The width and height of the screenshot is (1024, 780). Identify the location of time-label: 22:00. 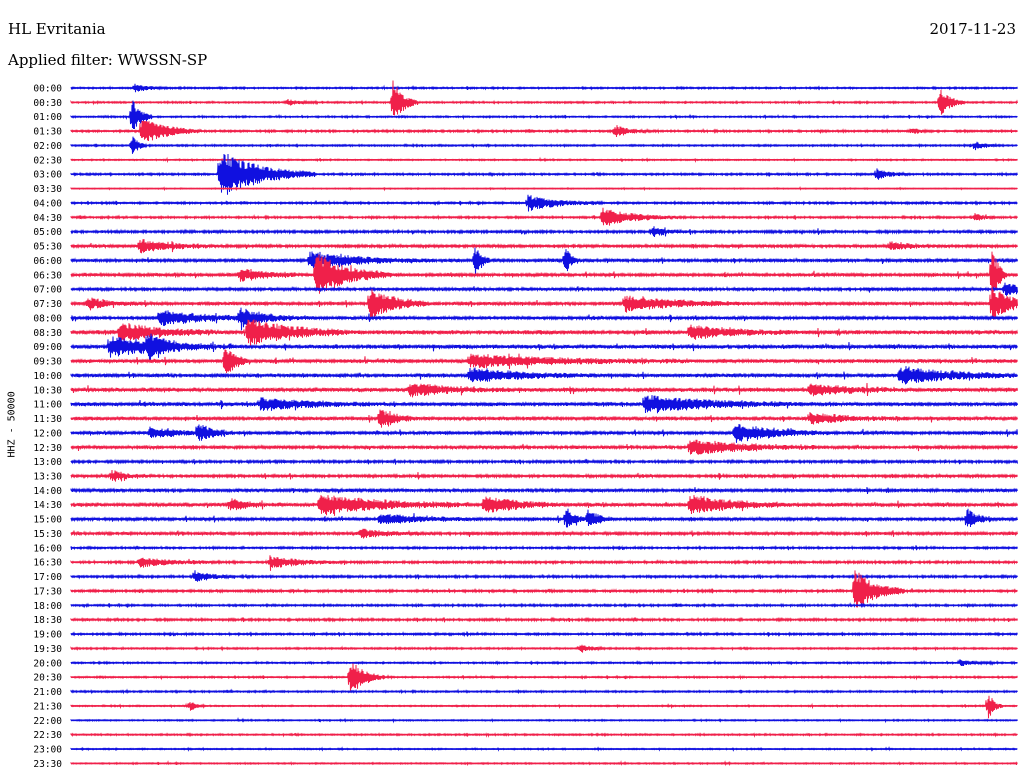
(47, 721).